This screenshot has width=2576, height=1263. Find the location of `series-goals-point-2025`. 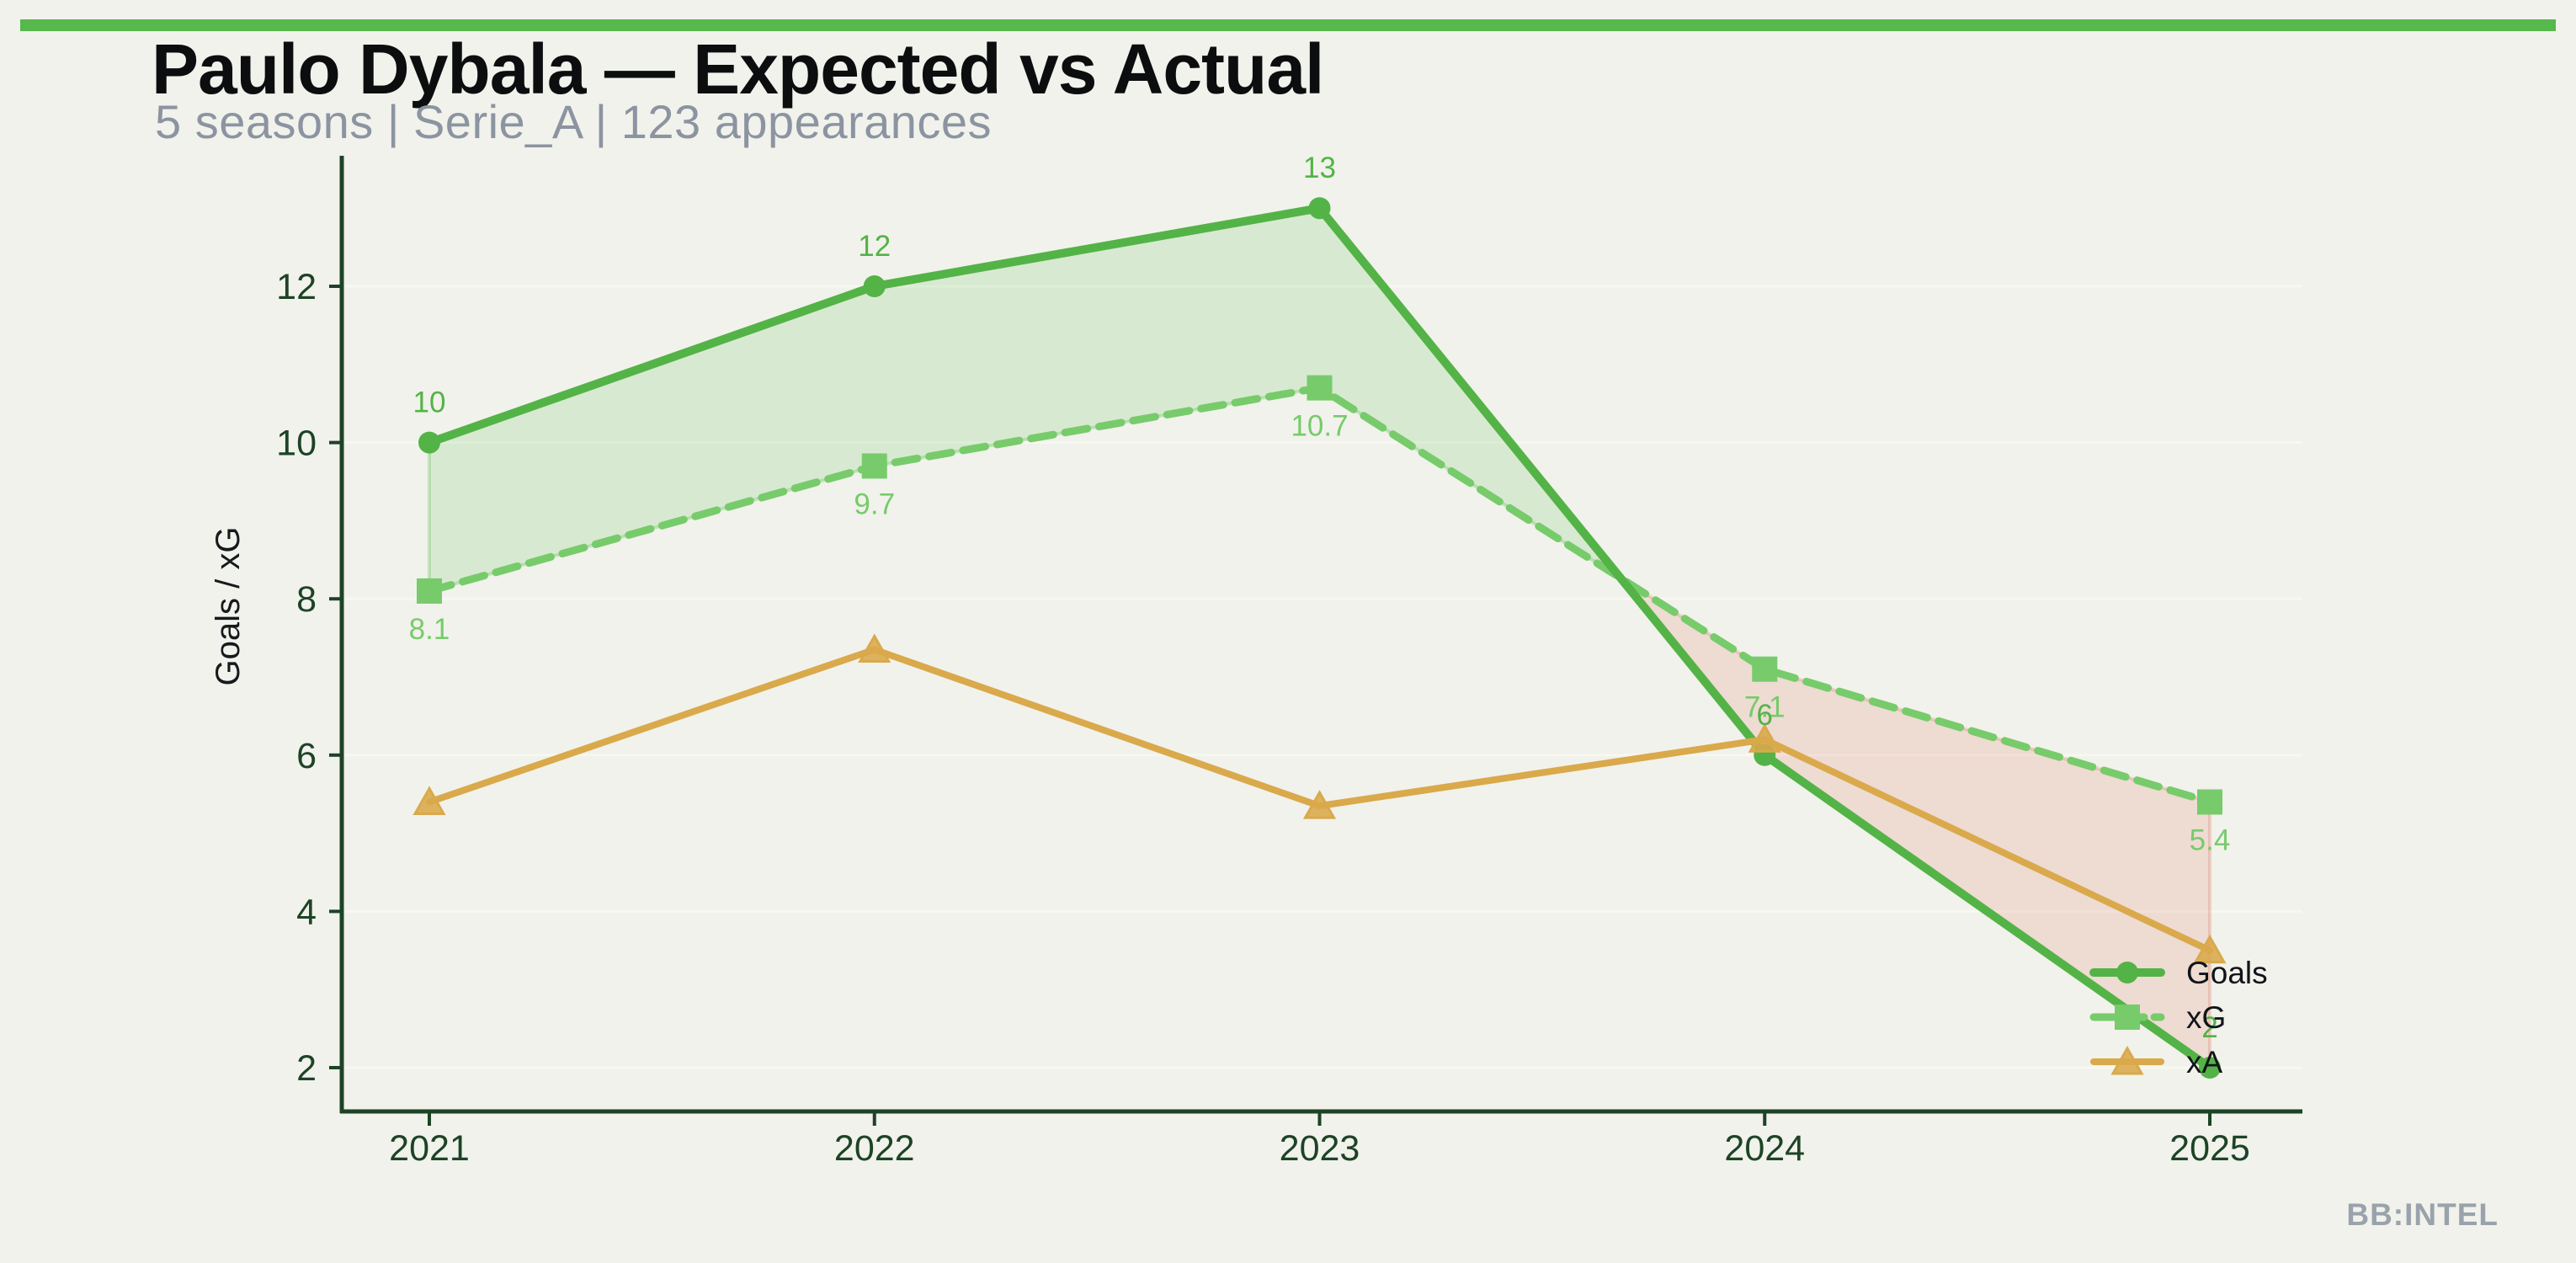

series-goals-point-2025 is located at coordinates (2210, 1068).